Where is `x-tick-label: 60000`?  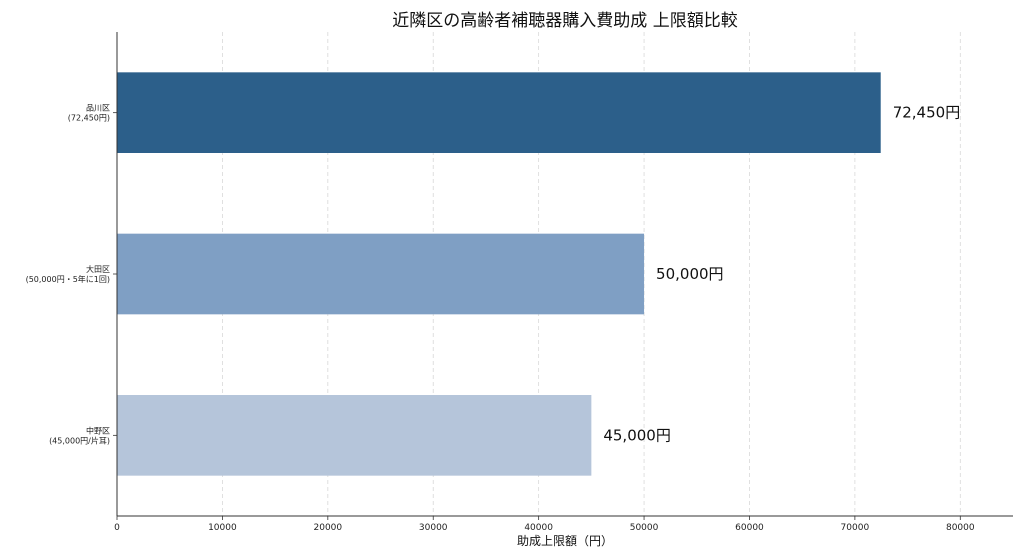
x-tick-label: 60000 is located at coordinates (749, 528).